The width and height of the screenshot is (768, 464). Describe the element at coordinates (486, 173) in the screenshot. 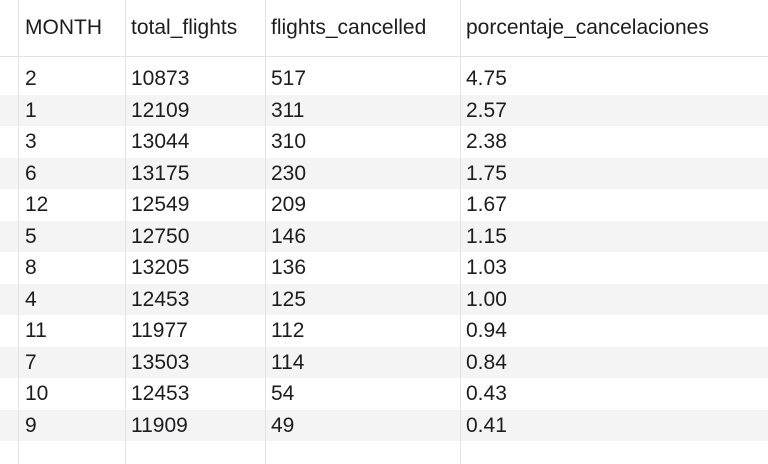

I see `porcentaje-cell: 1.75` at that location.